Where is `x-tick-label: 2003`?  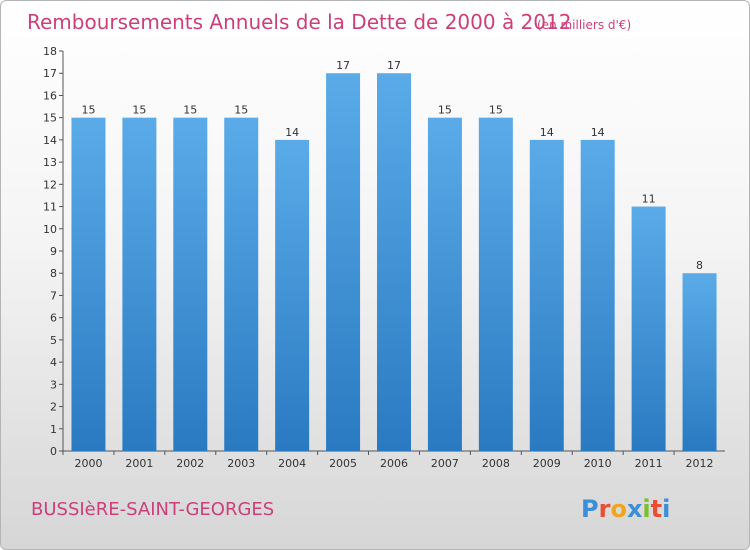 x-tick-label: 2003 is located at coordinates (241, 463).